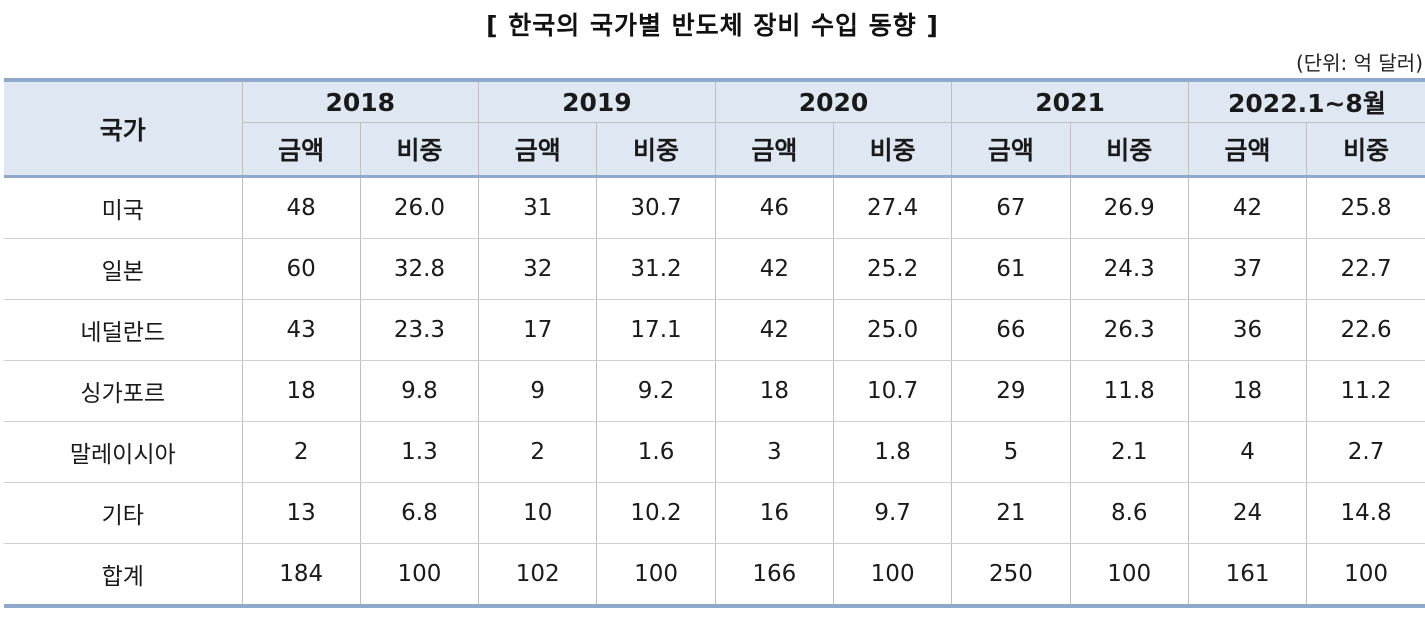 The image size is (1425, 636). Describe the element at coordinates (123, 513) in the screenshot. I see `country-cell: 기타` at that location.